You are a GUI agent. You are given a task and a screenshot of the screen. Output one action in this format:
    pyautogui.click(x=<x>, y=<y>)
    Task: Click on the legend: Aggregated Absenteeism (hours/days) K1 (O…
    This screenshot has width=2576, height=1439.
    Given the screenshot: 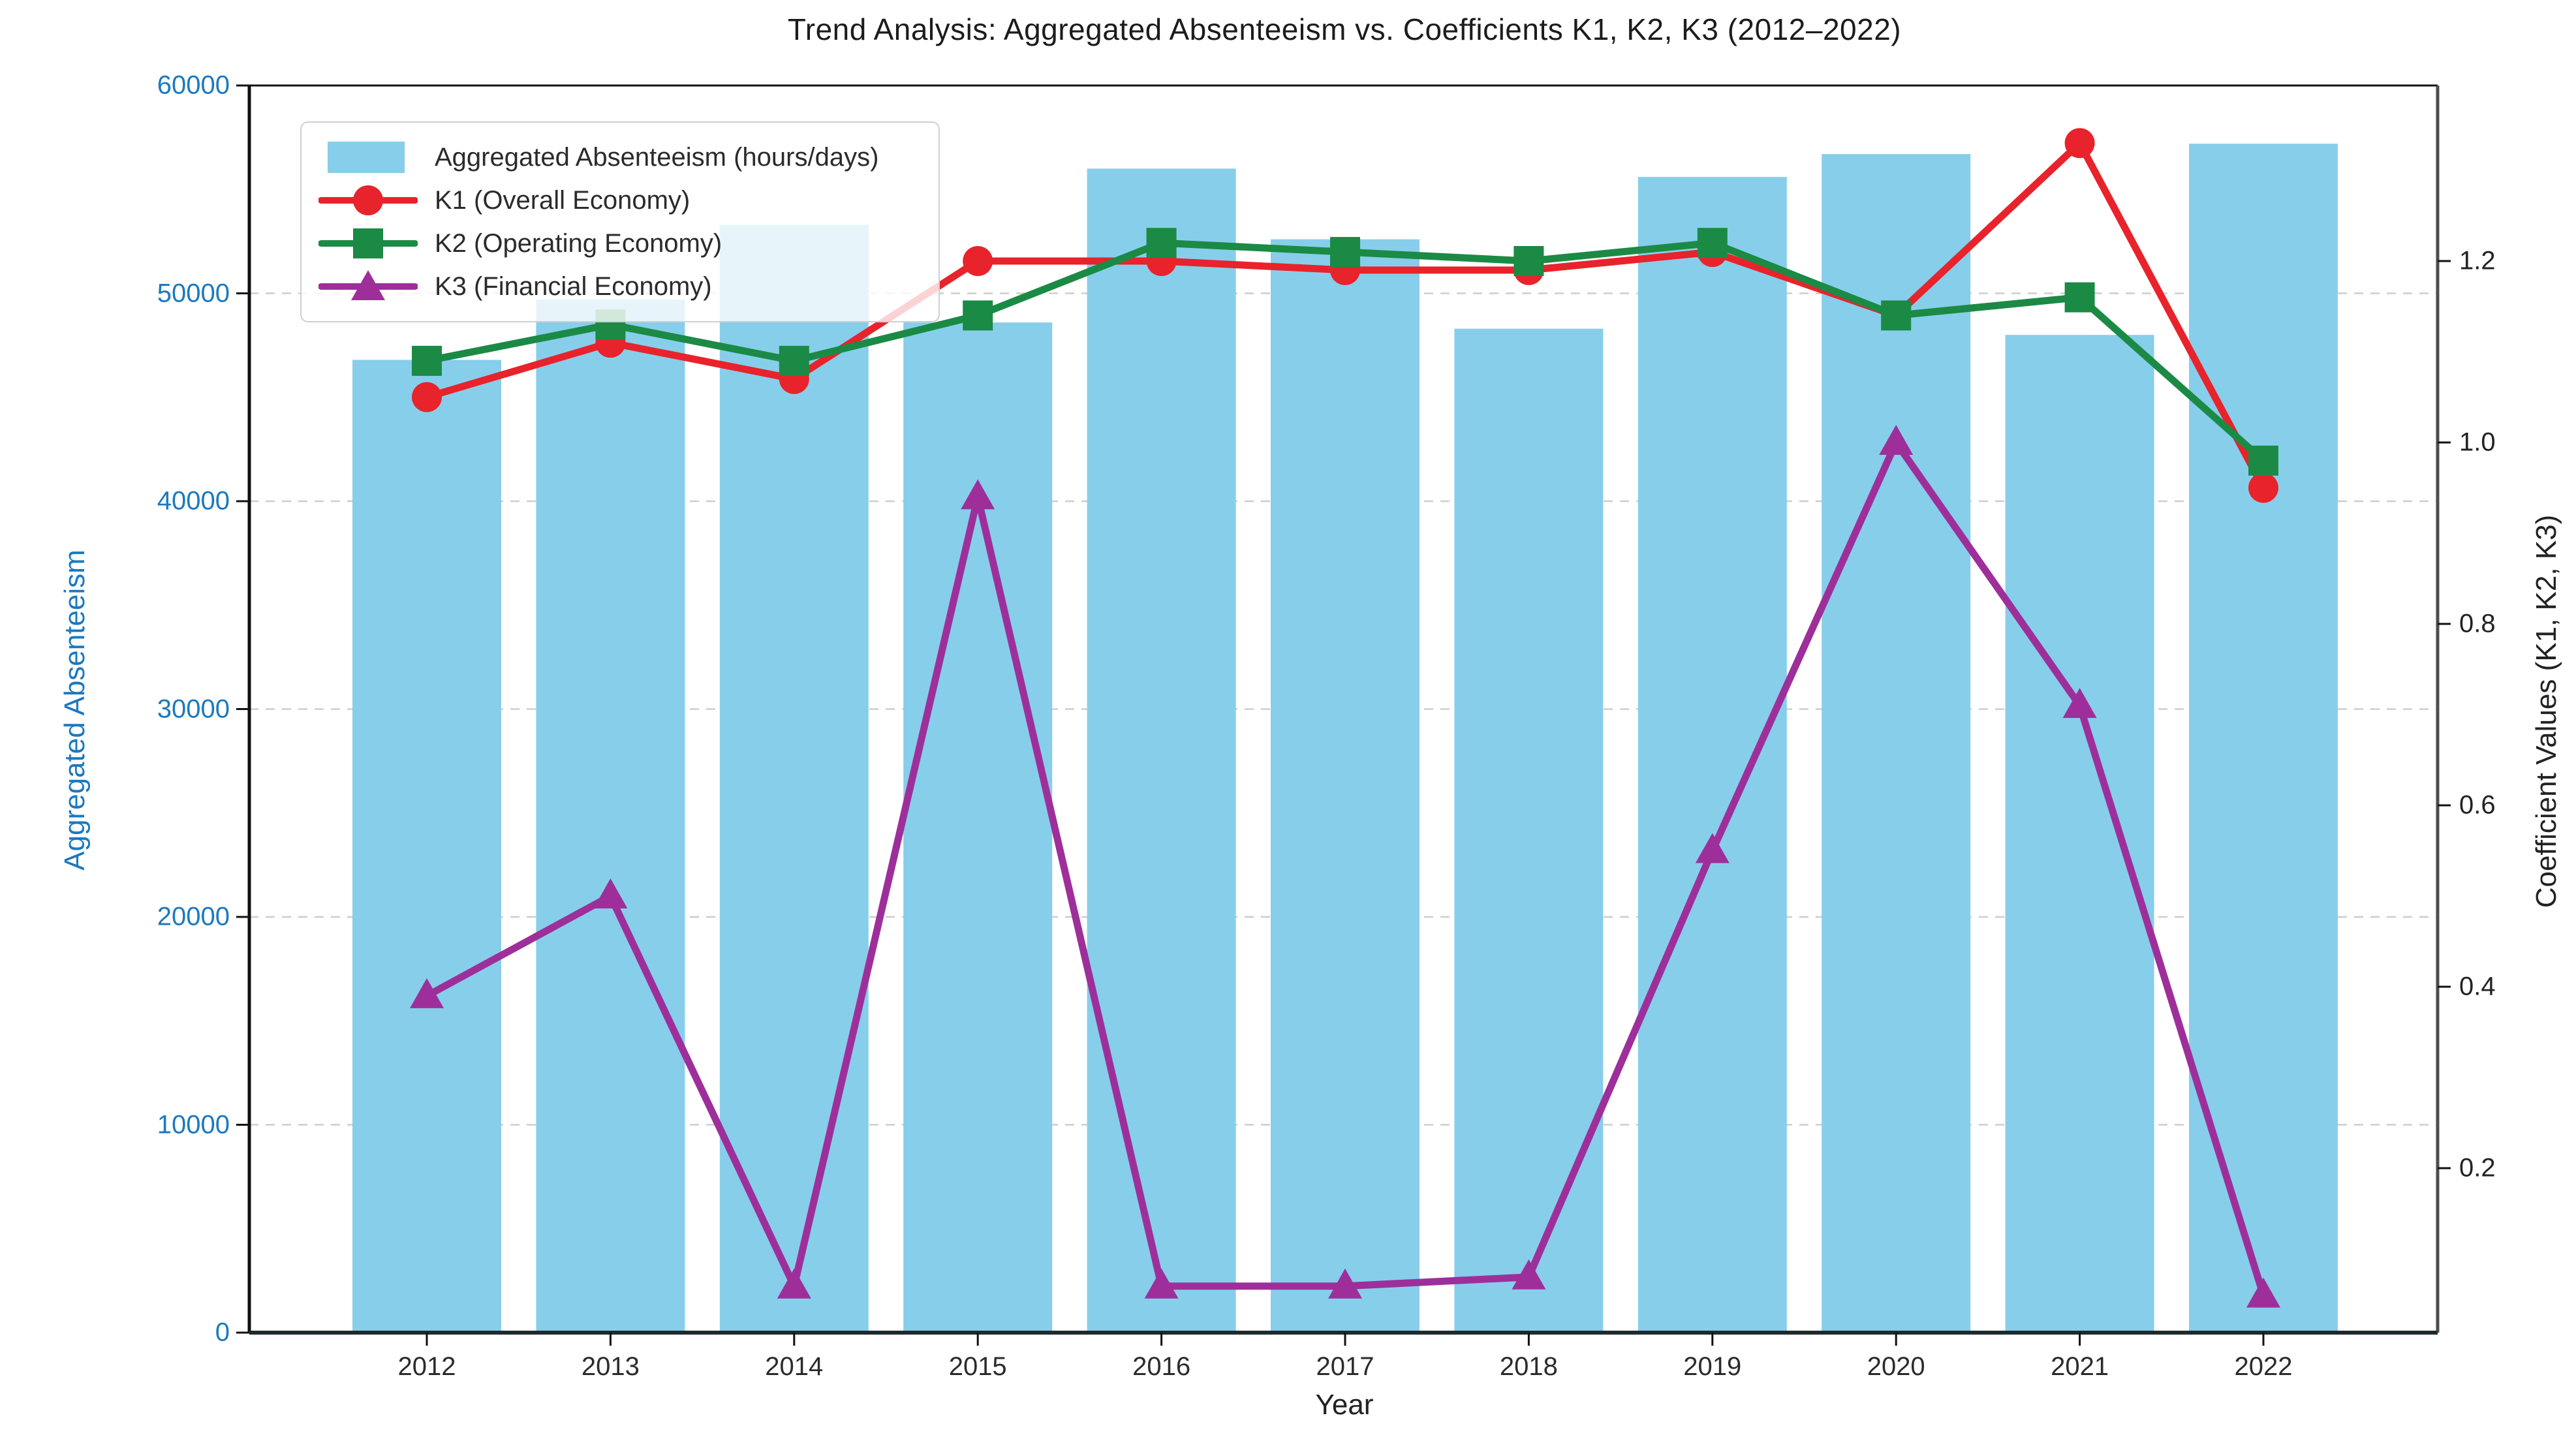 What is the action you would take?
    pyautogui.click(x=620, y=222)
    